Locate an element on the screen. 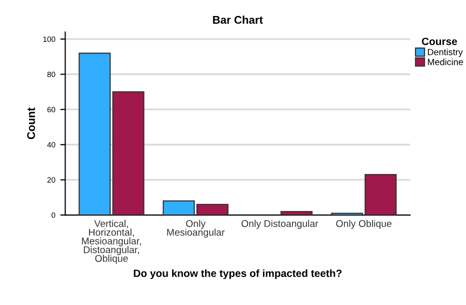 Image resolution: width=466 pixels, height=305 pixels. x-axis-title: Do you know the types of impacted teeth? is located at coordinates (238, 274).